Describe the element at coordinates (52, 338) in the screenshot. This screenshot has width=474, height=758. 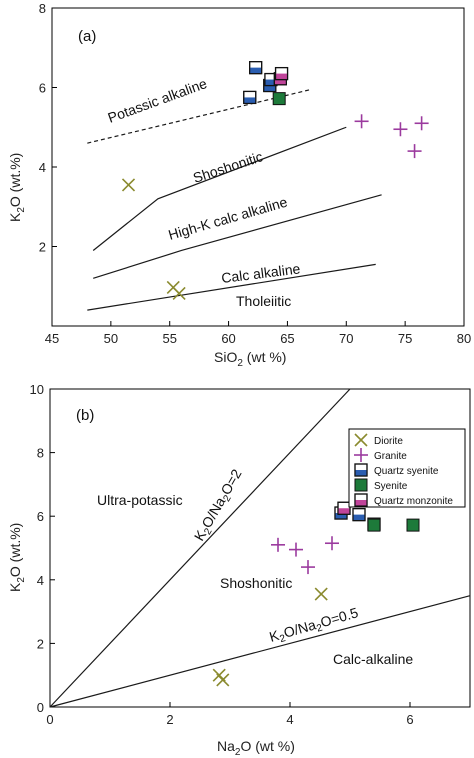
I see `panel-a-x-tick-label: 45` at that location.